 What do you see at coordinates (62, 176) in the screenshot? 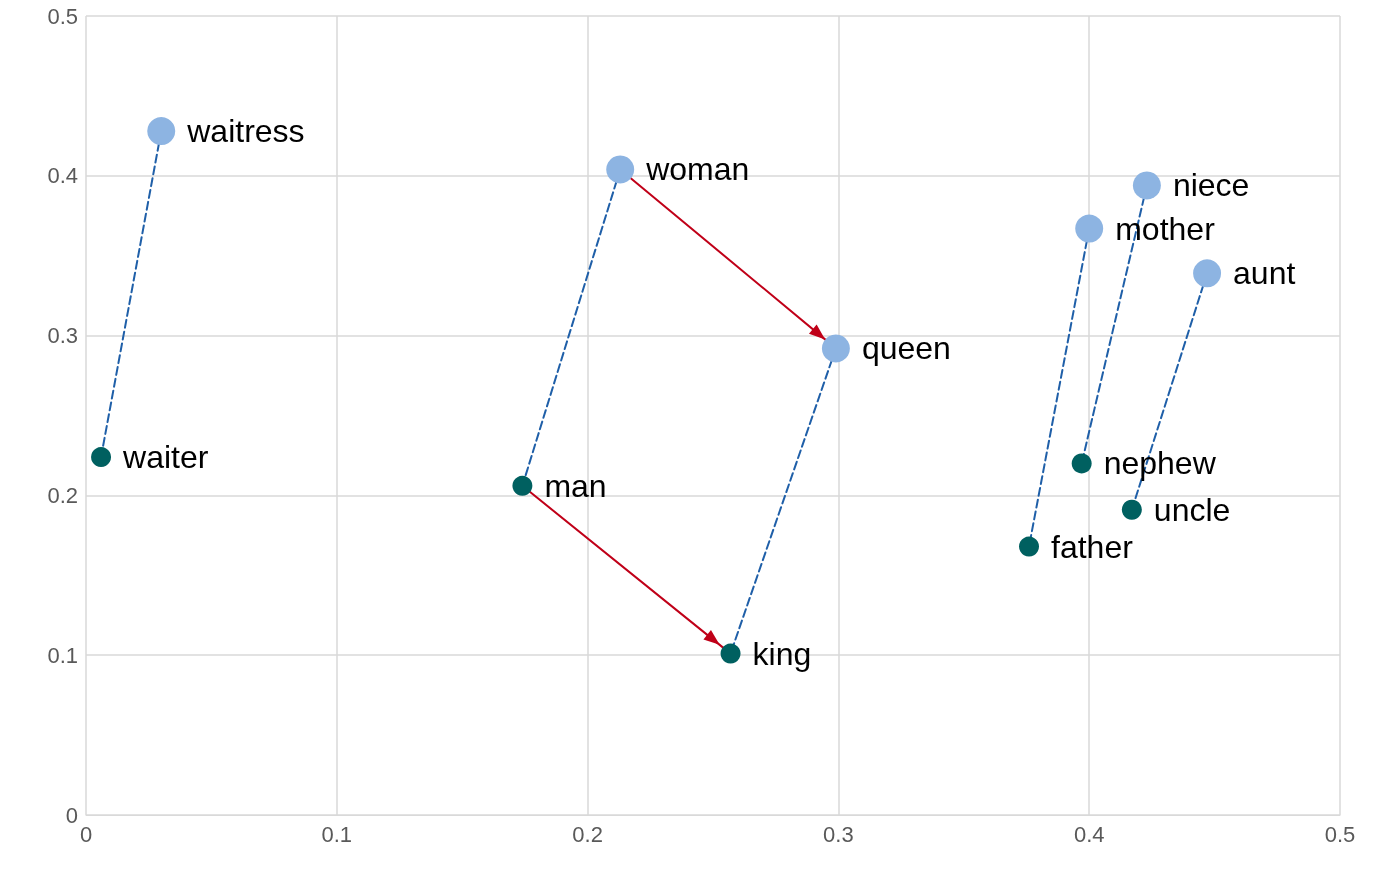
I see `y-tick-label: 0.4` at bounding box center [62, 176].